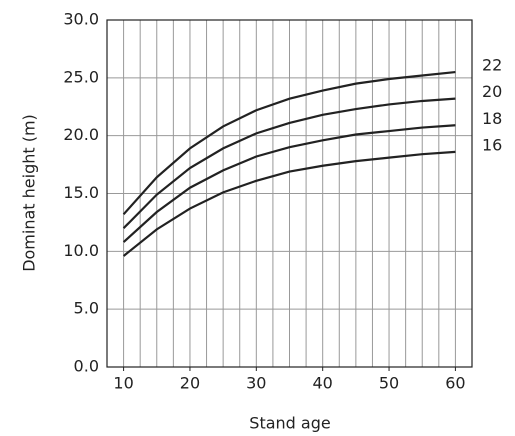 Image resolution: width=515 pixels, height=436 pixels. Describe the element at coordinates (190, 383) in the screenshot. I see `x-tick-label: 20` at that location.